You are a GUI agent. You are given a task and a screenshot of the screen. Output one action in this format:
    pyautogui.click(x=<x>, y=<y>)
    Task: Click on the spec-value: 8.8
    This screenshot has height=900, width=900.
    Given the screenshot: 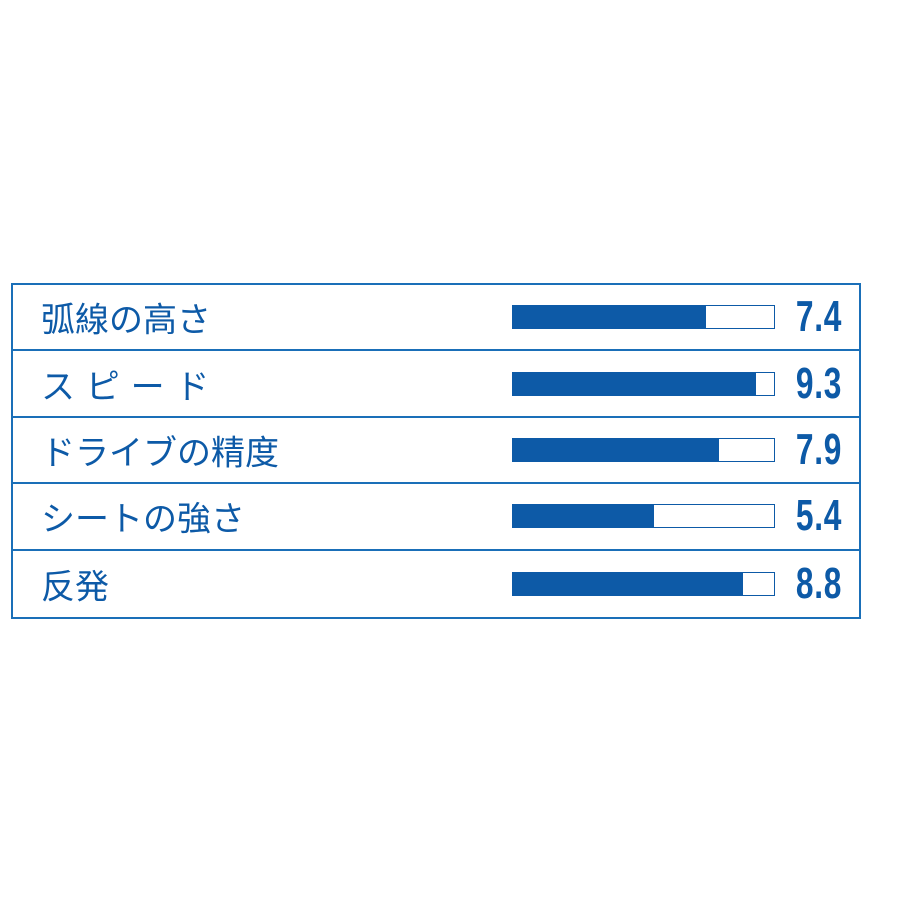 What is the action you would take?
    pyautogui.click(x=819, y=583)
    